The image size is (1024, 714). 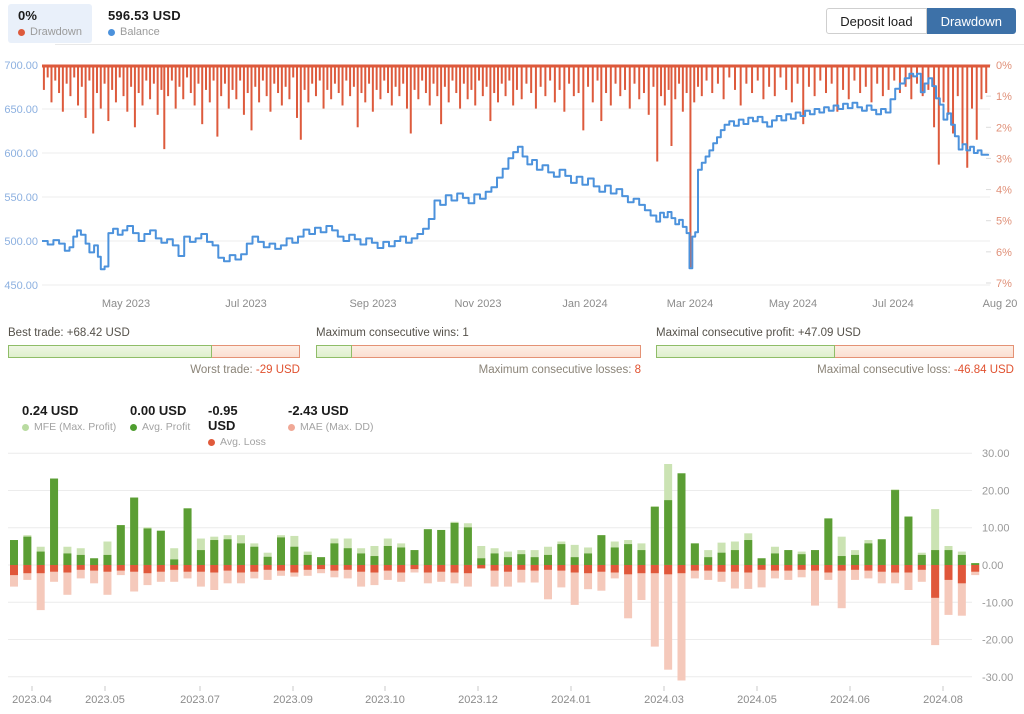 What do you see at coordinates (243, 442) in the screenshot?
I see `avg-loss-label: Avg. Loss` at bounding box center [243, 442].